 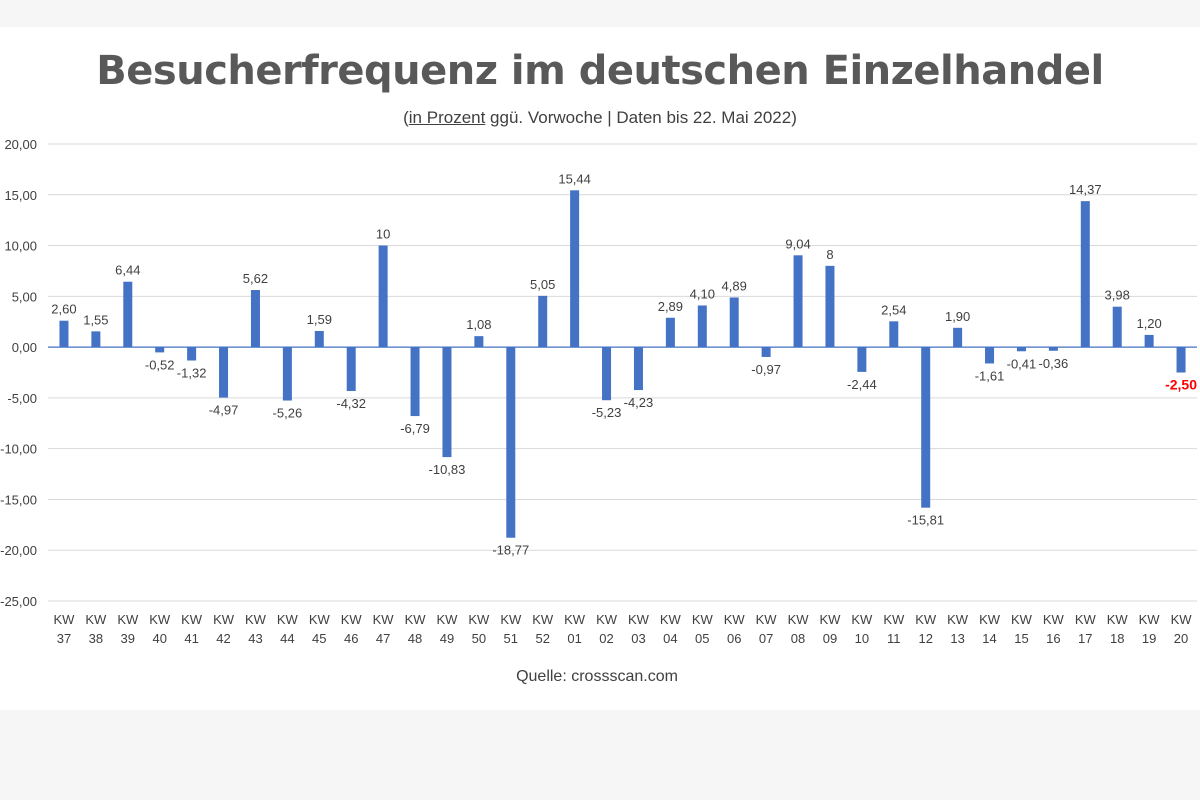 What do you see at coordinates (160, 364) in the screenshot?
I see `data-label: -0,52` at bounding box center [160, 364].